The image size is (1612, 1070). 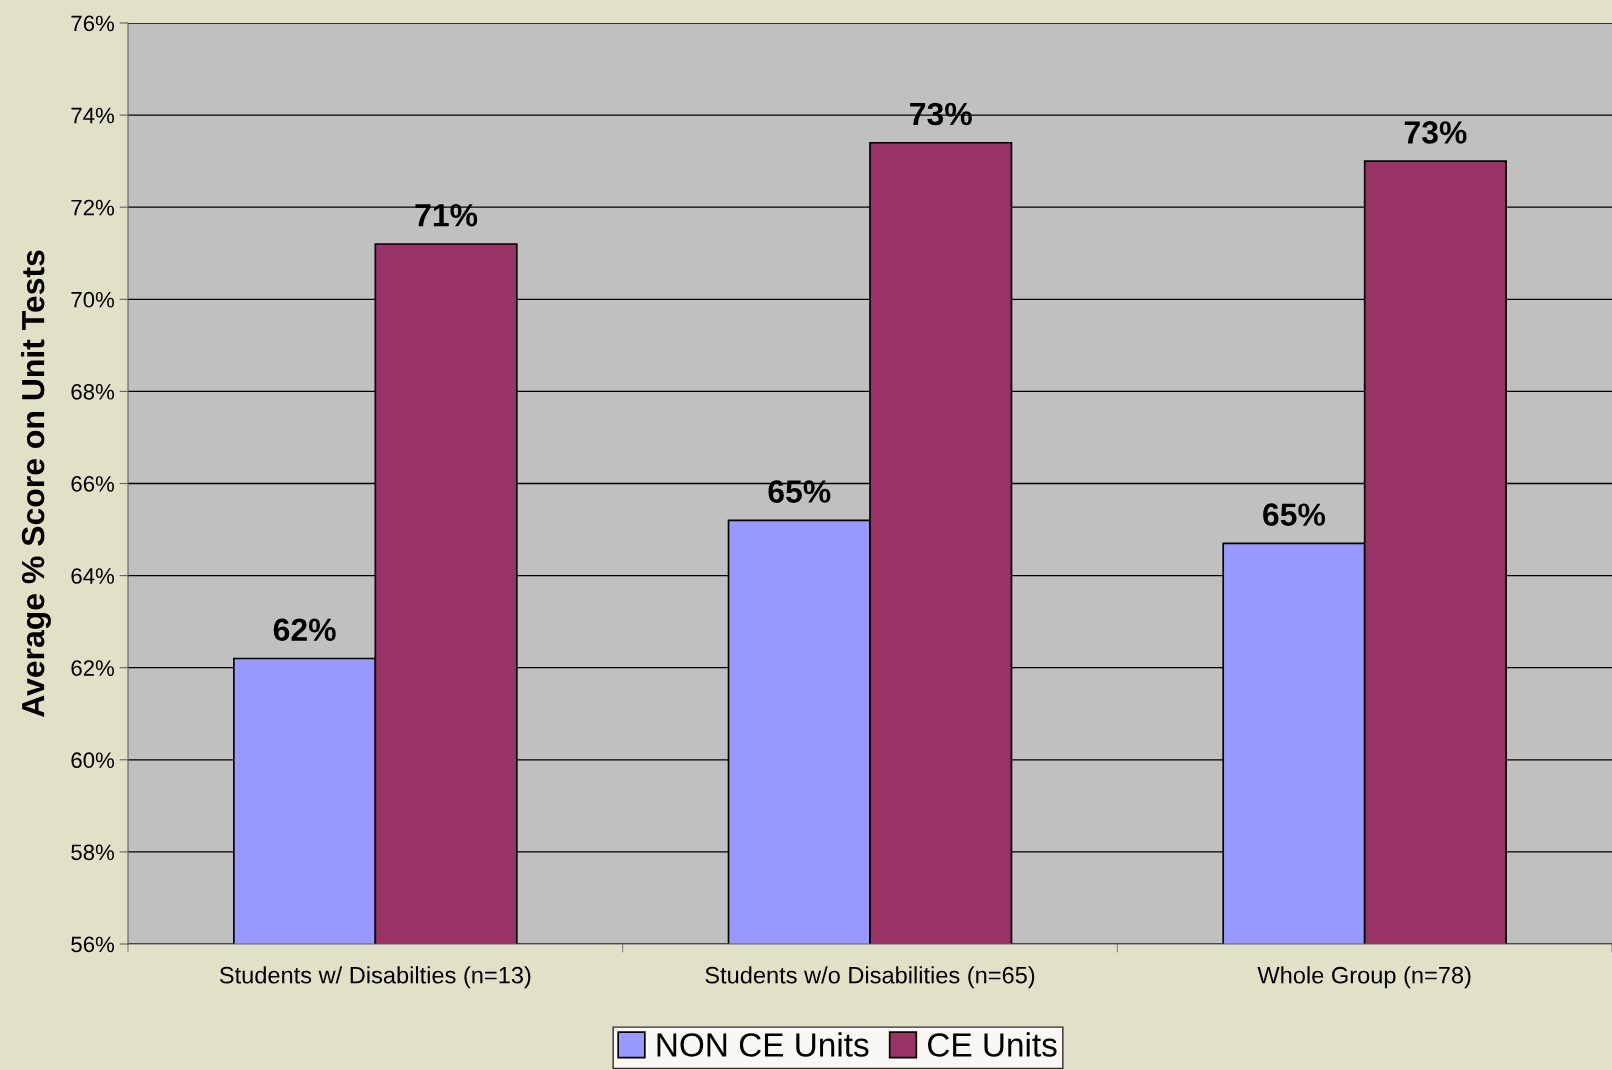 I want to click on x-tick-label: Students w/o Disabilities (n=65), so click(x=870, y=977).